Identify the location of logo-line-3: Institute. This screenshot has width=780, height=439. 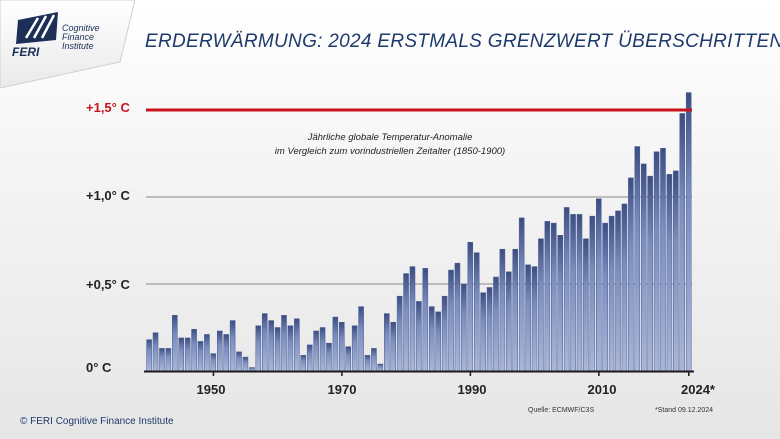
(78, 46).